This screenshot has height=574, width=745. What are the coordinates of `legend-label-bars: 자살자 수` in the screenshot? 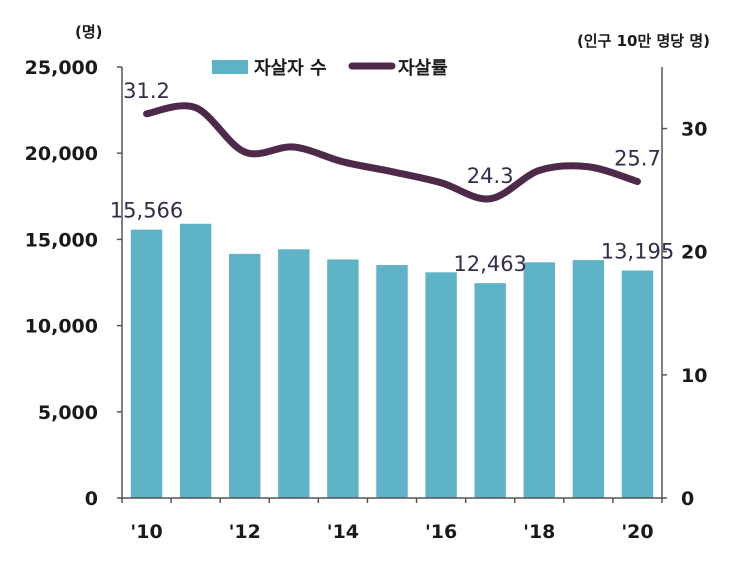 It's located at (290, 68).